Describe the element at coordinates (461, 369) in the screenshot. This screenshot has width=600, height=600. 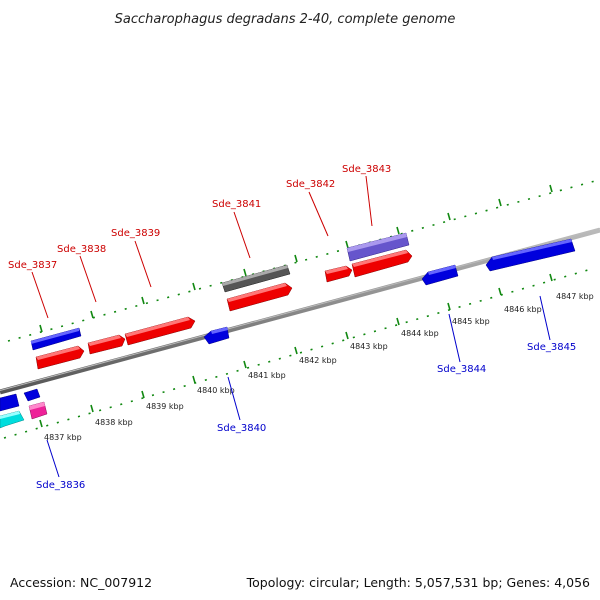
I see `gene-label: Sde_3844` at that location.